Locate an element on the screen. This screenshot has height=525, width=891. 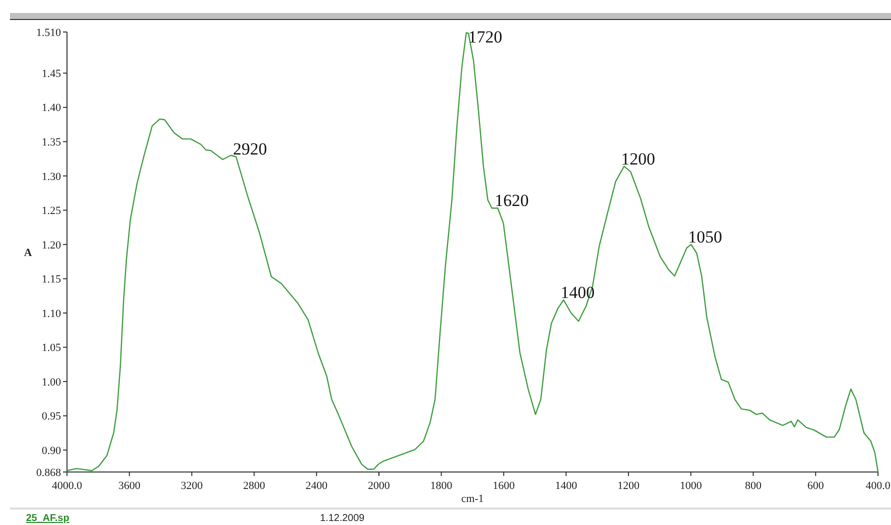
annotation: 1620 is located at coordinates (511, 200).